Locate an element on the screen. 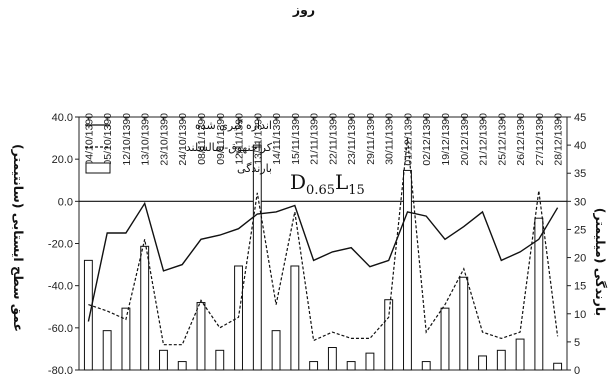  x-axis-title: روز is located at coordinates (303, 9).